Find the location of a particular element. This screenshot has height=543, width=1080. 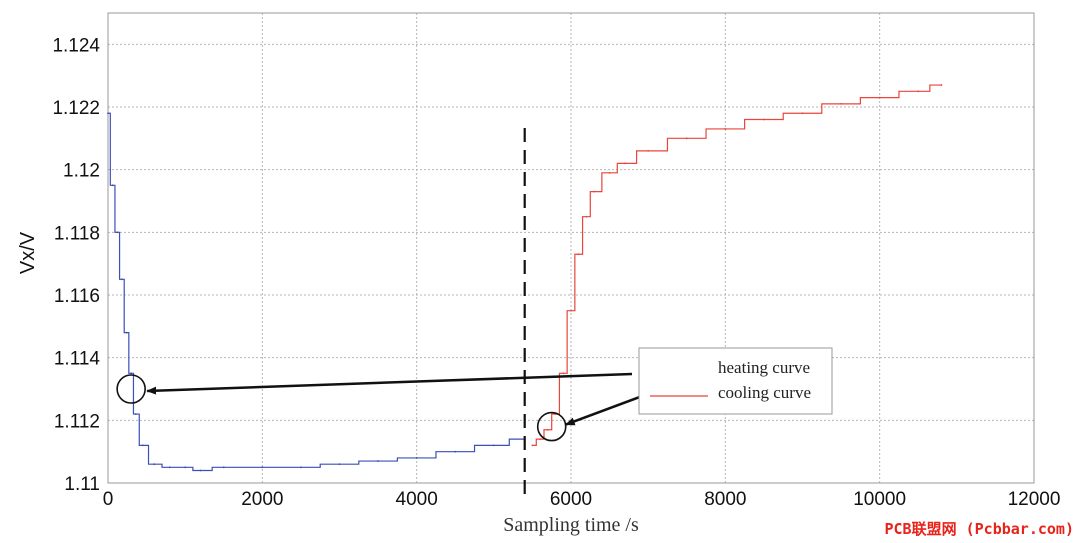

legend-box is located at coordinates (735, 381).